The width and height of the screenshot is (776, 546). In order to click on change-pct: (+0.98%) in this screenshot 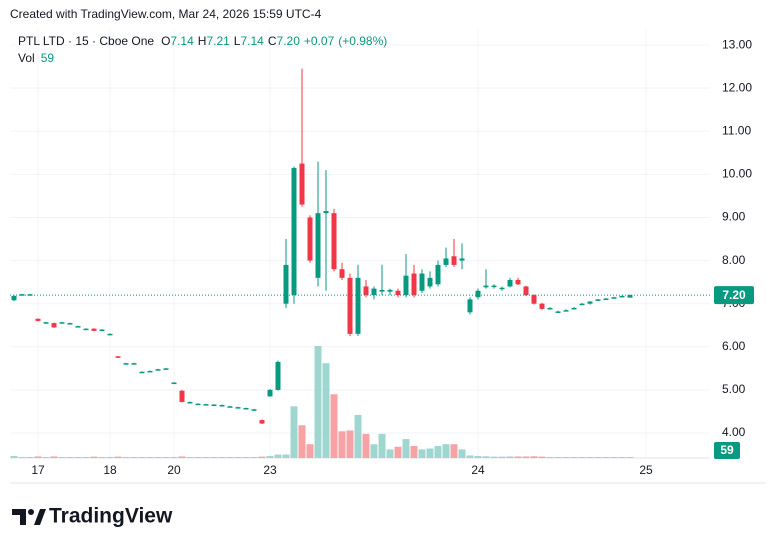, I will do `click(362, 41)`.